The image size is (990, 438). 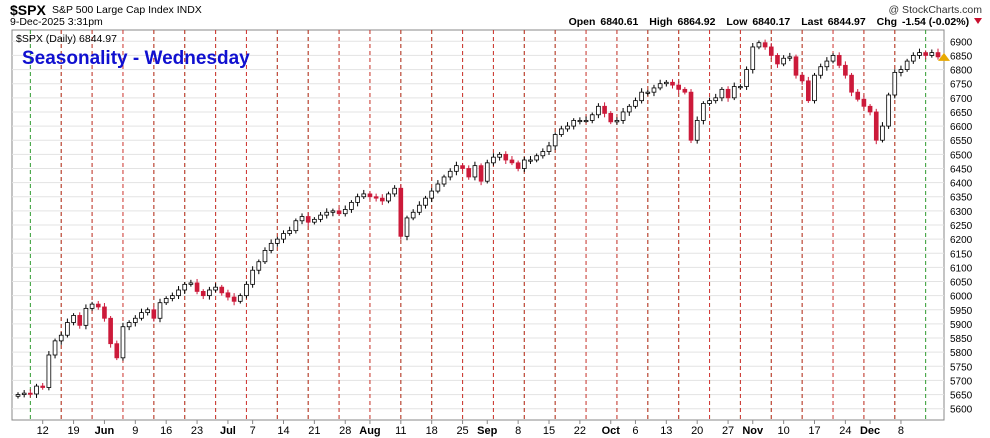 I want to click on x-tick-label: 9, so click(x=135, y=431).